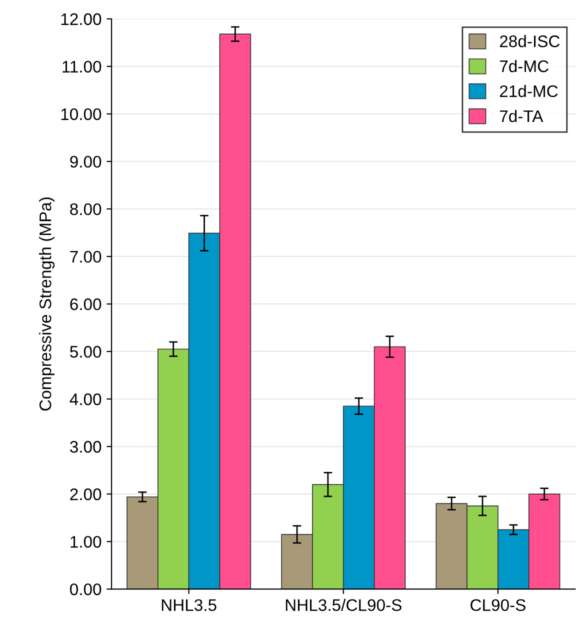  What do you see at coordinates (344, 605) in the screenshot?
I see `x-tick-label: NHL3.5/CL90-S` at bounding box center [344, 605].